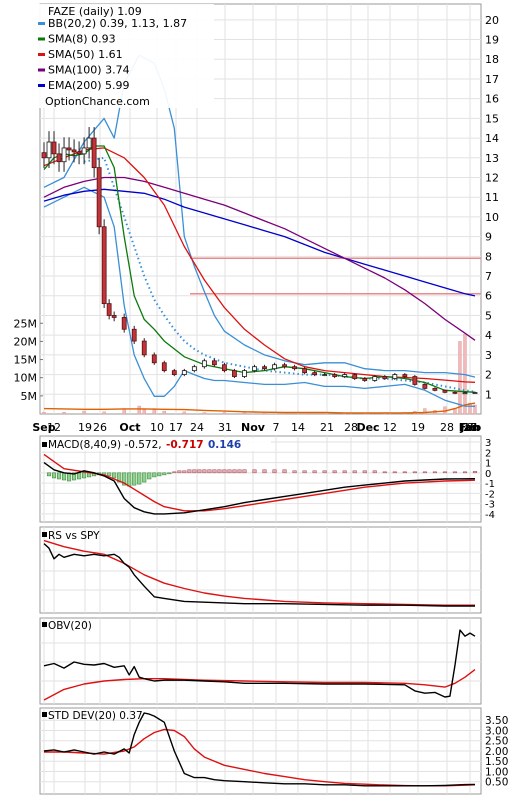 The image size is (526, 800). Describe the element at coordinates (490, 494) in the screenshot. I see `macd-y-tick: -2` at that location.